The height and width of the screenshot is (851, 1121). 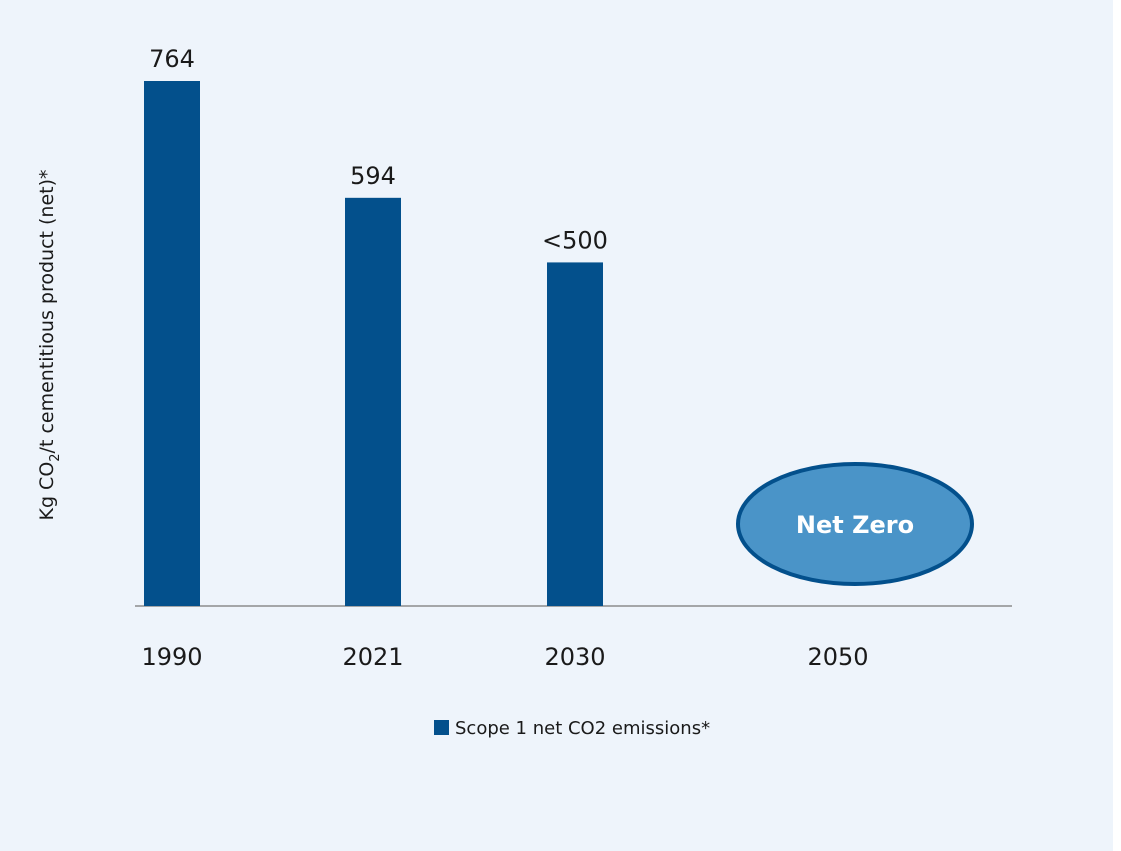 I want to click on data-label-2021: 594, so click(x=373, y=176).